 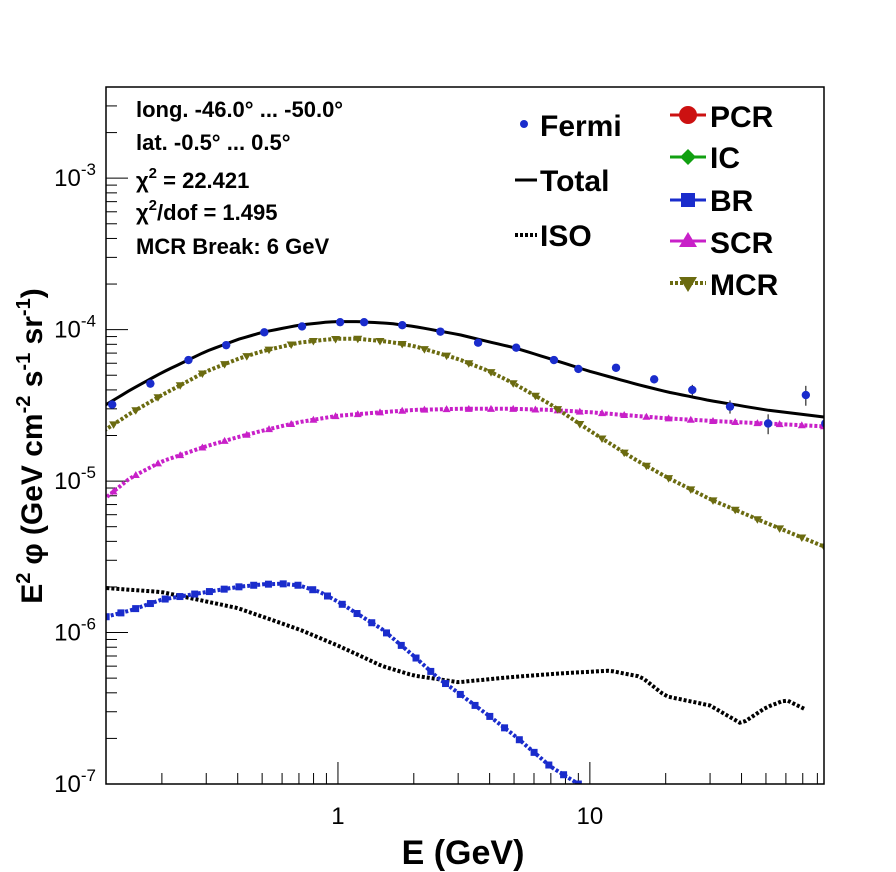 I want to click on info-chi2-dof: χ2/dof = 1.495, so click(x=206, y=211).